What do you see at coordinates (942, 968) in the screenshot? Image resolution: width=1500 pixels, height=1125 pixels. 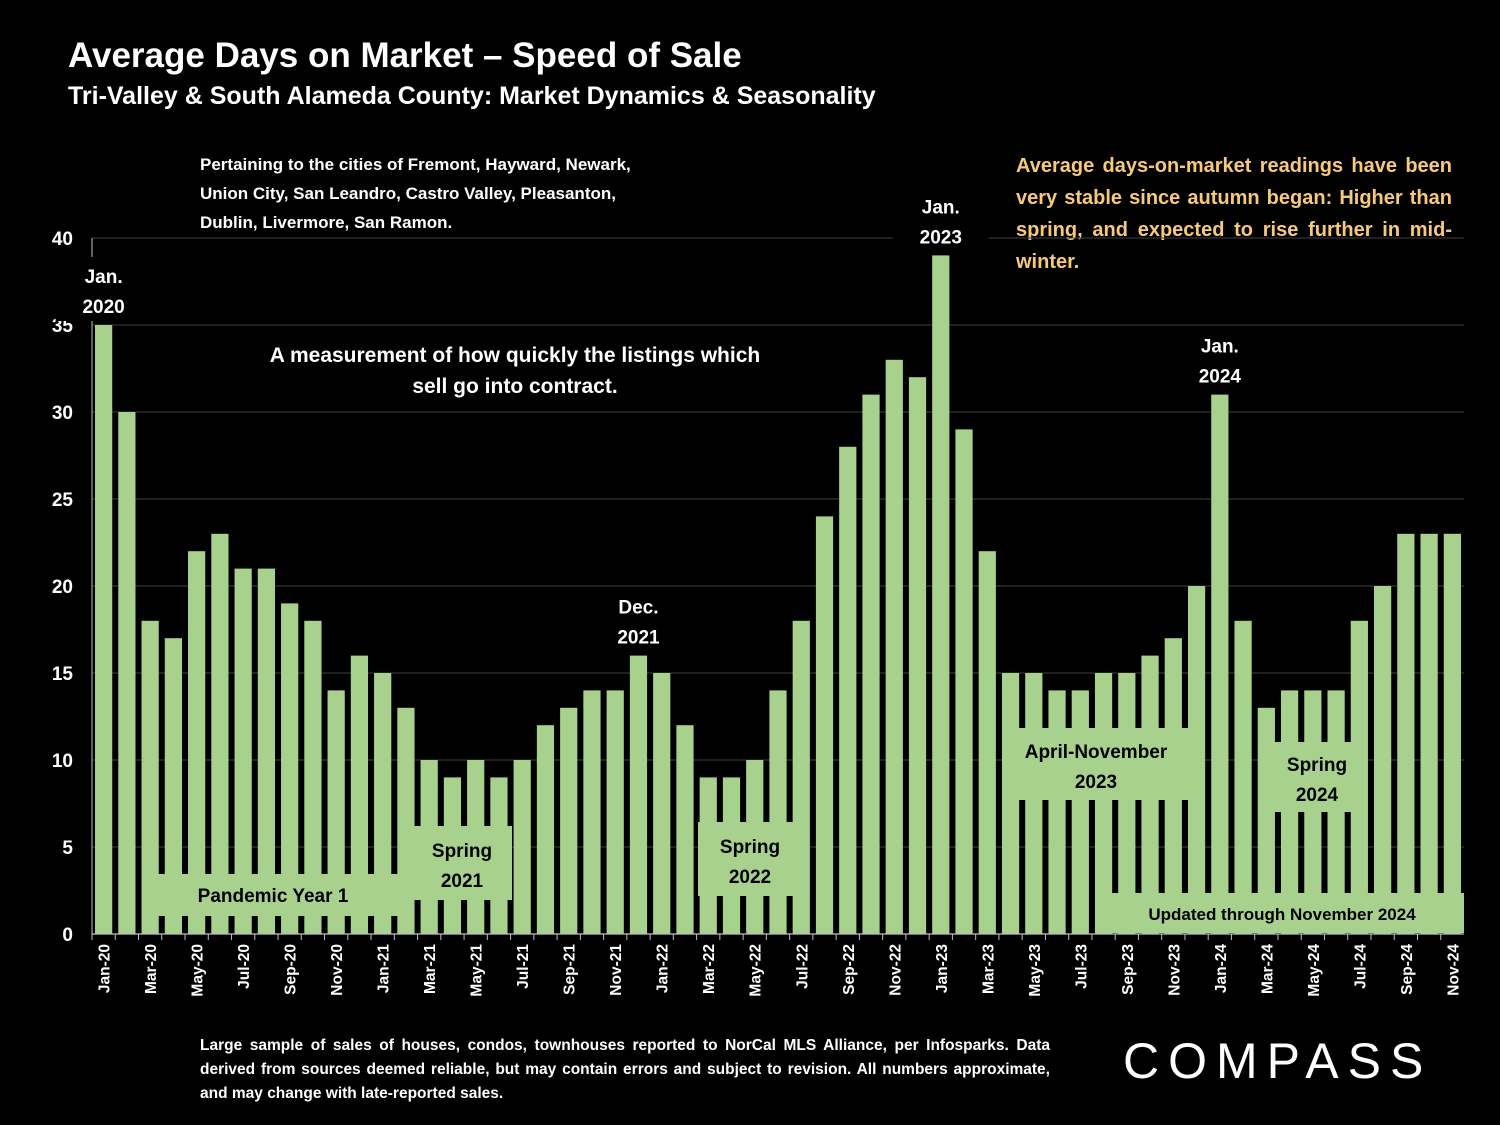 I see `x-tick-label: Jan-23` at bounding box center [942, 968].